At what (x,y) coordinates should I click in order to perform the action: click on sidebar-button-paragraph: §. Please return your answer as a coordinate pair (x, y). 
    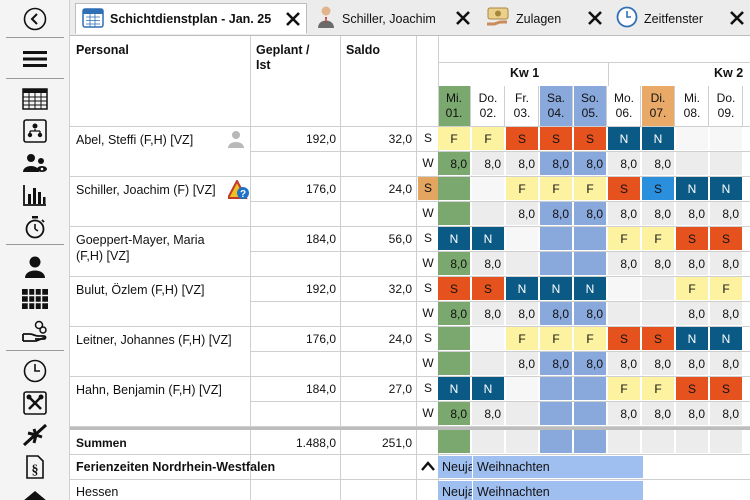
    Looking at the image, I should click on (35, 468).